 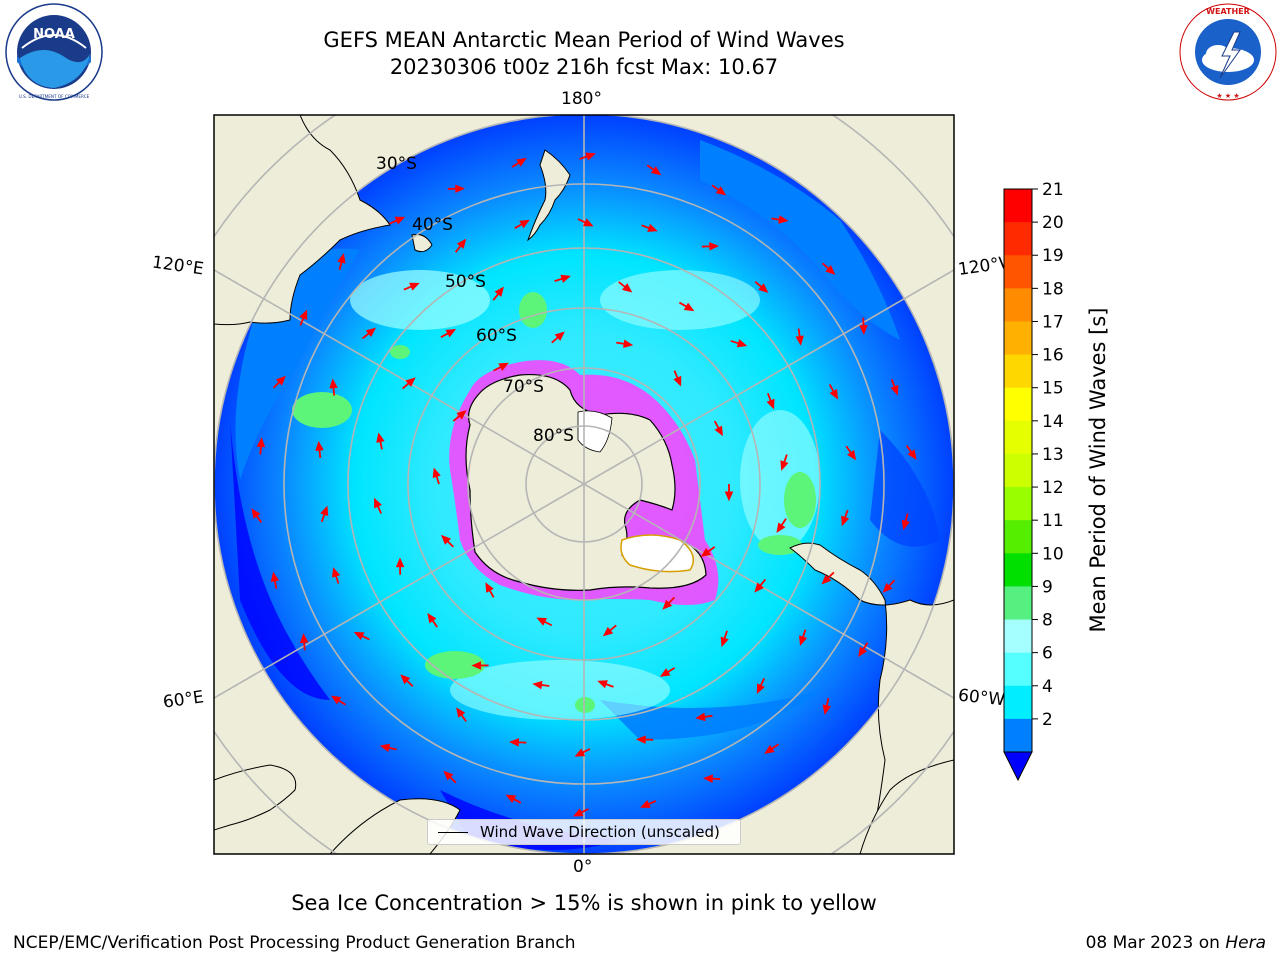 I want to click on colorbar-tick-label: 6, so click(x=1047, y=654).